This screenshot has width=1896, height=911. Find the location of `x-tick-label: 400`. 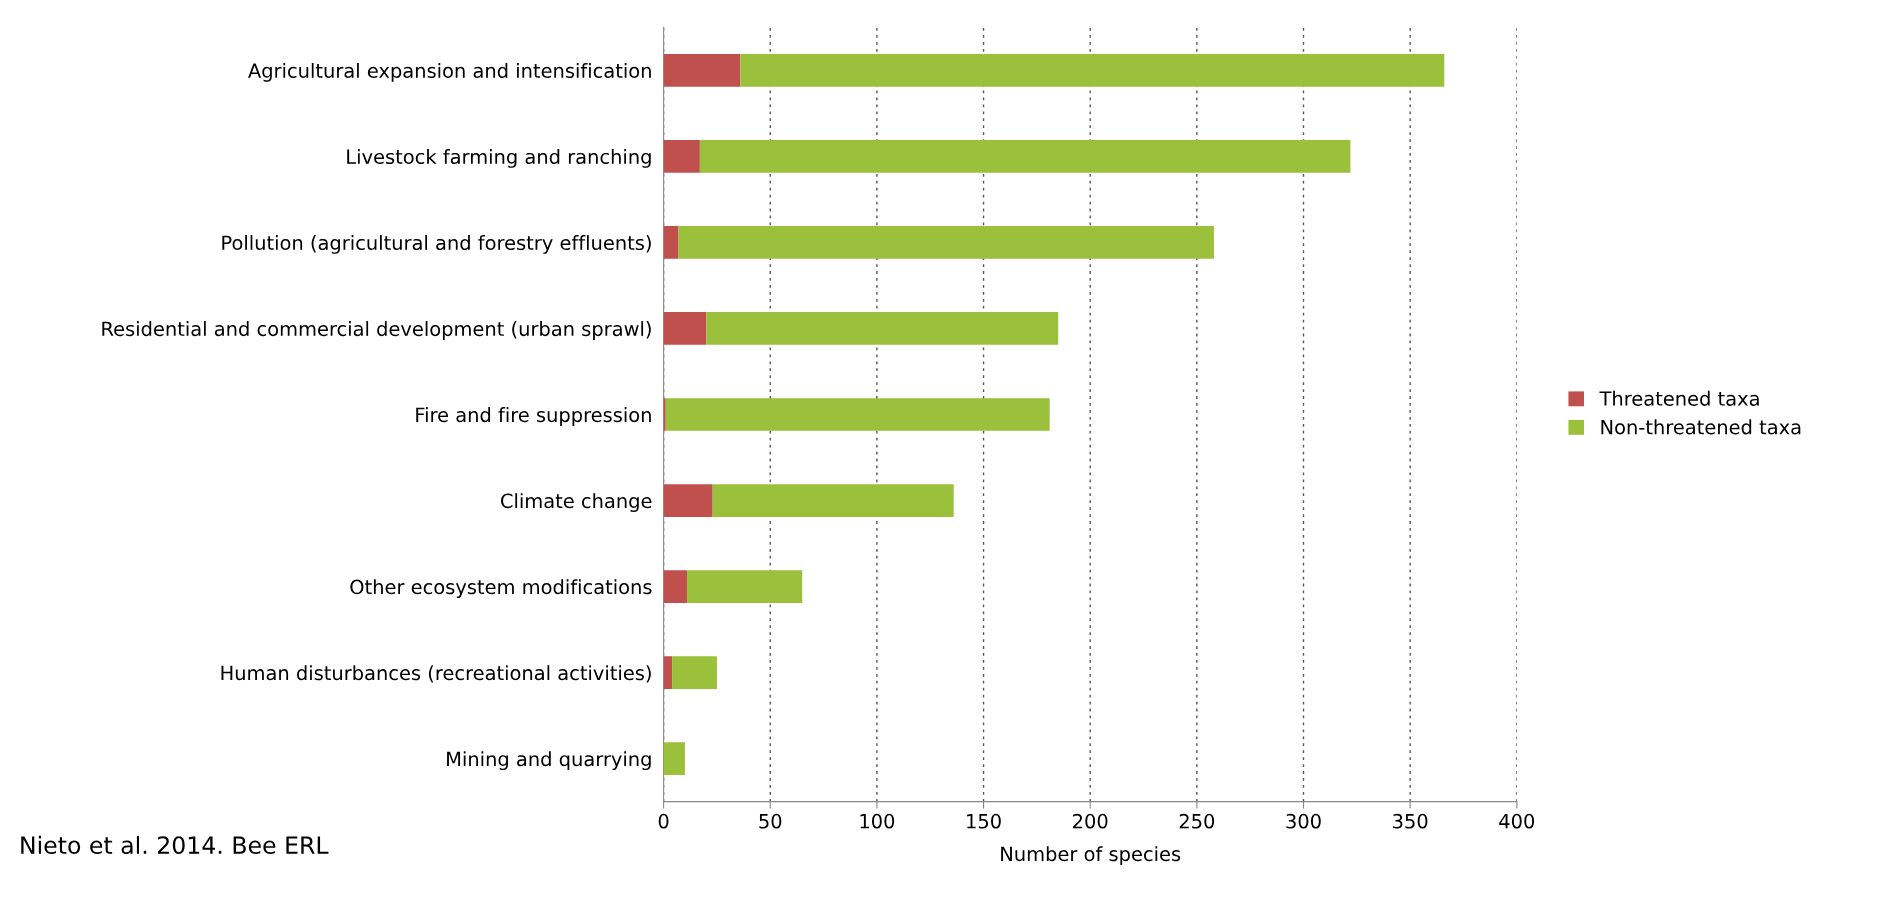

x-tick-label: 400 is located at coordinates (1517, 821).